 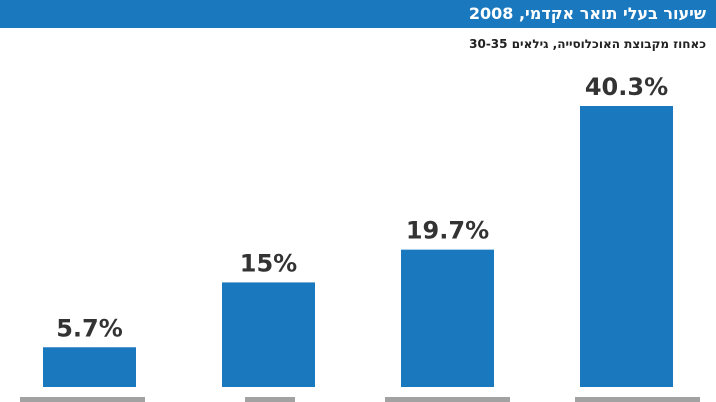 I want to click on title-bar, so click(x=358, y=14).